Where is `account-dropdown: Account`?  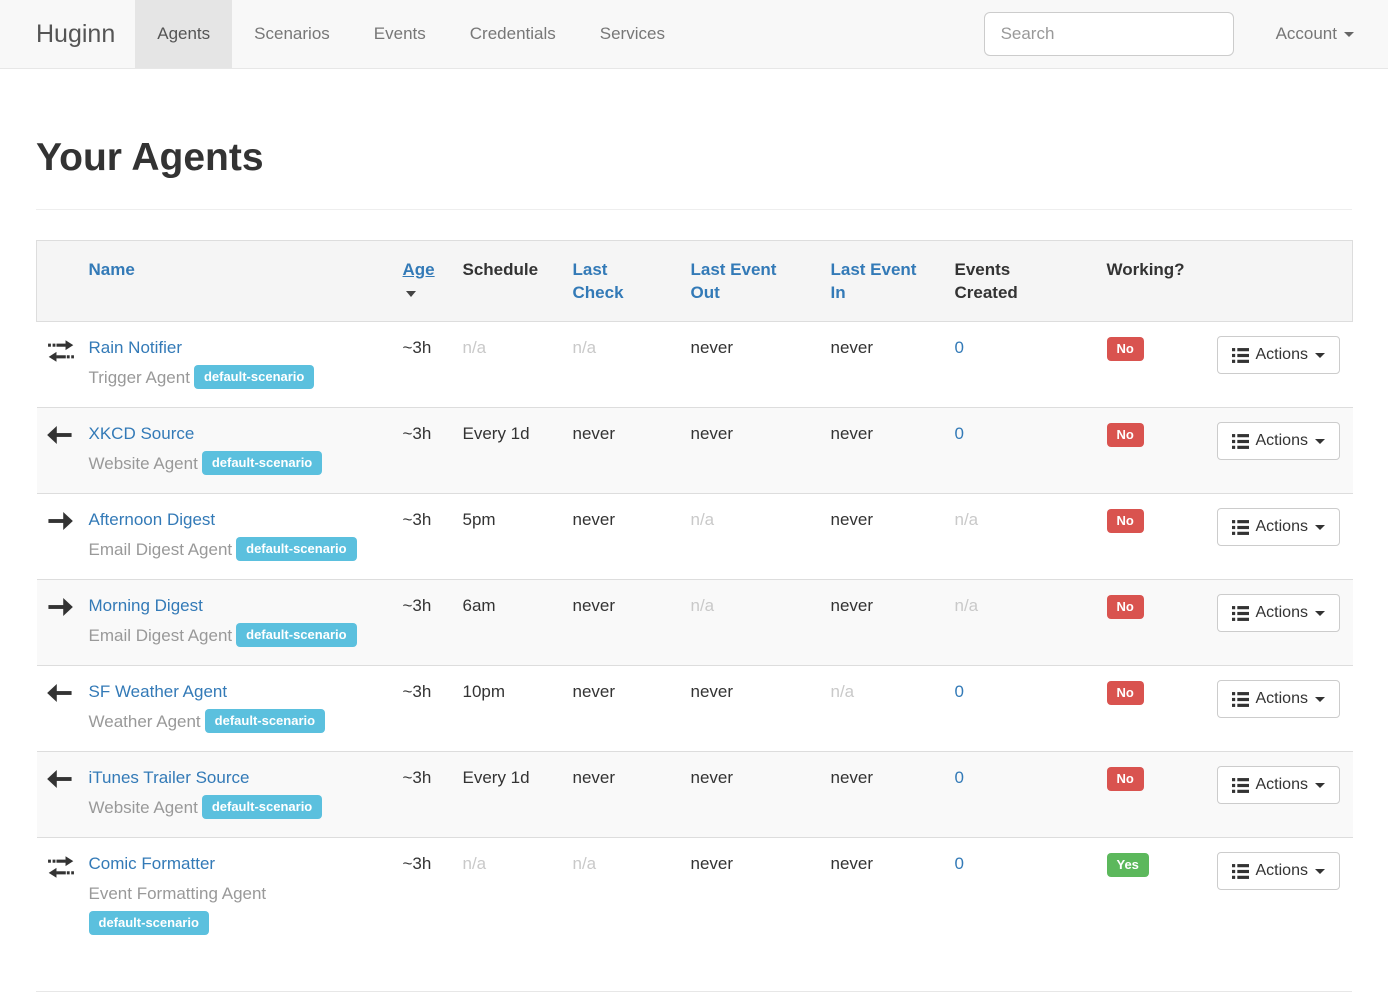 account-dropdown: Account is located at coordinates (1315, 34).